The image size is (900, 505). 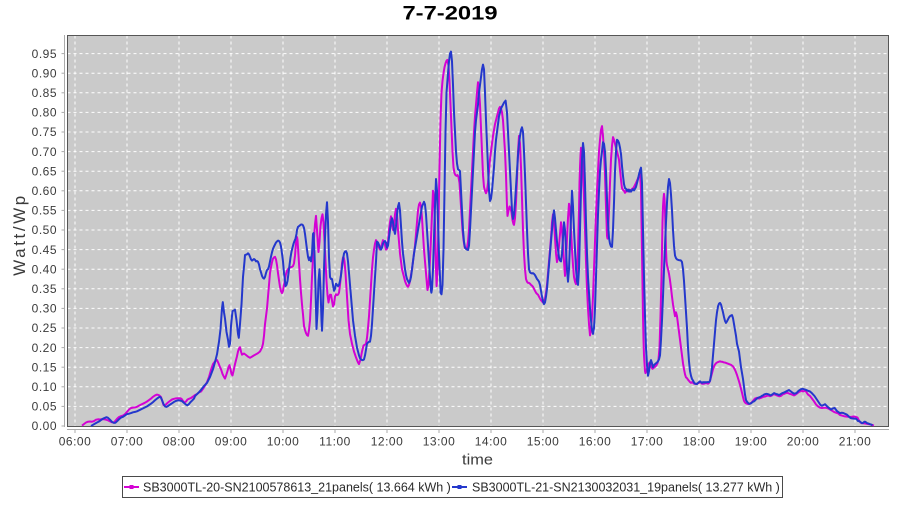 I want to click on svg-text: 20:00, so click(x=803, y=442).